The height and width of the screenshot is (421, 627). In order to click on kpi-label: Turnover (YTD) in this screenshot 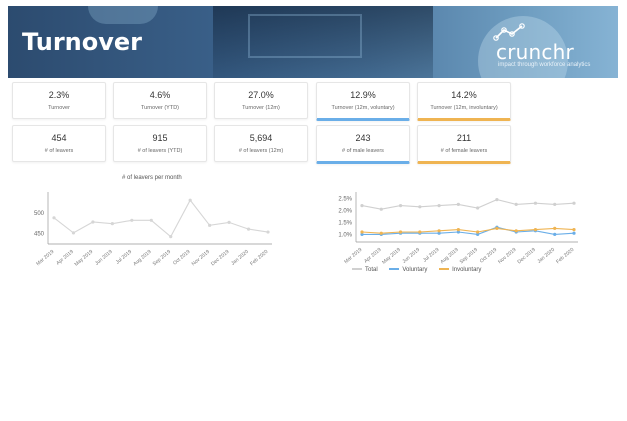, I will do `click(160, 108)`.